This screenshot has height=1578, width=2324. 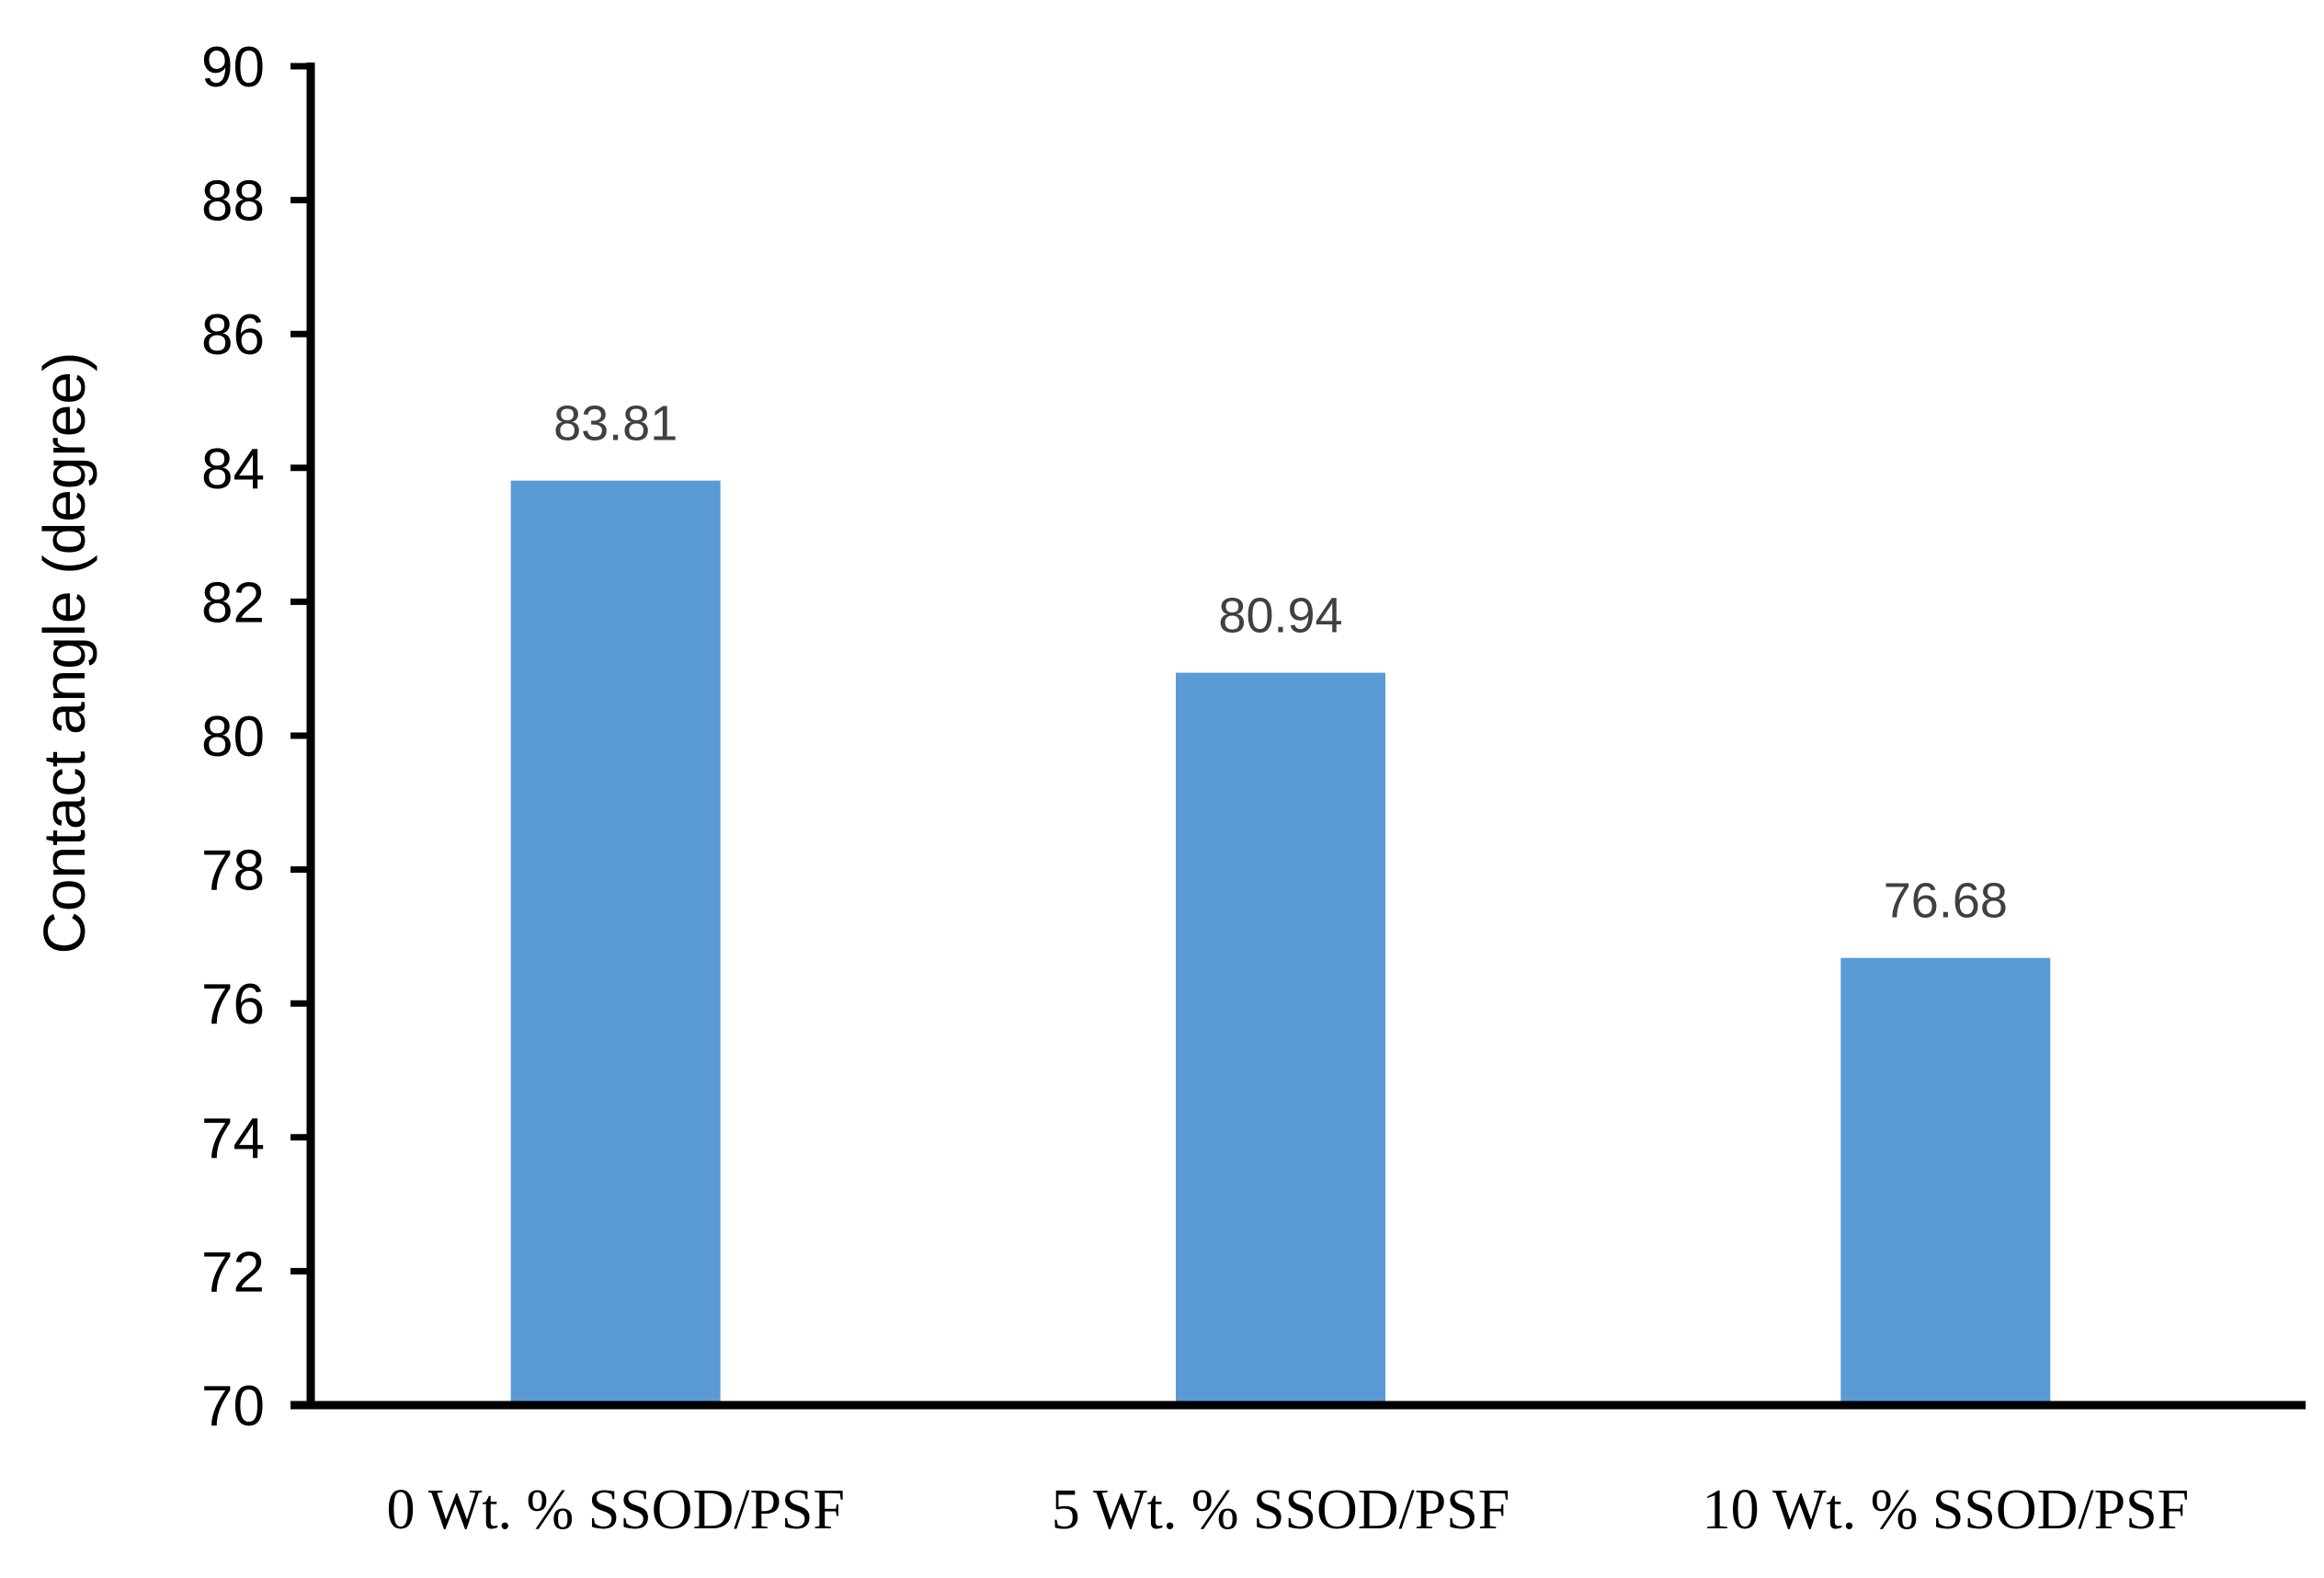 I want to click on x-category-label: 0 Wt. % SSOD/PSF, so click(x=615, y=1510).